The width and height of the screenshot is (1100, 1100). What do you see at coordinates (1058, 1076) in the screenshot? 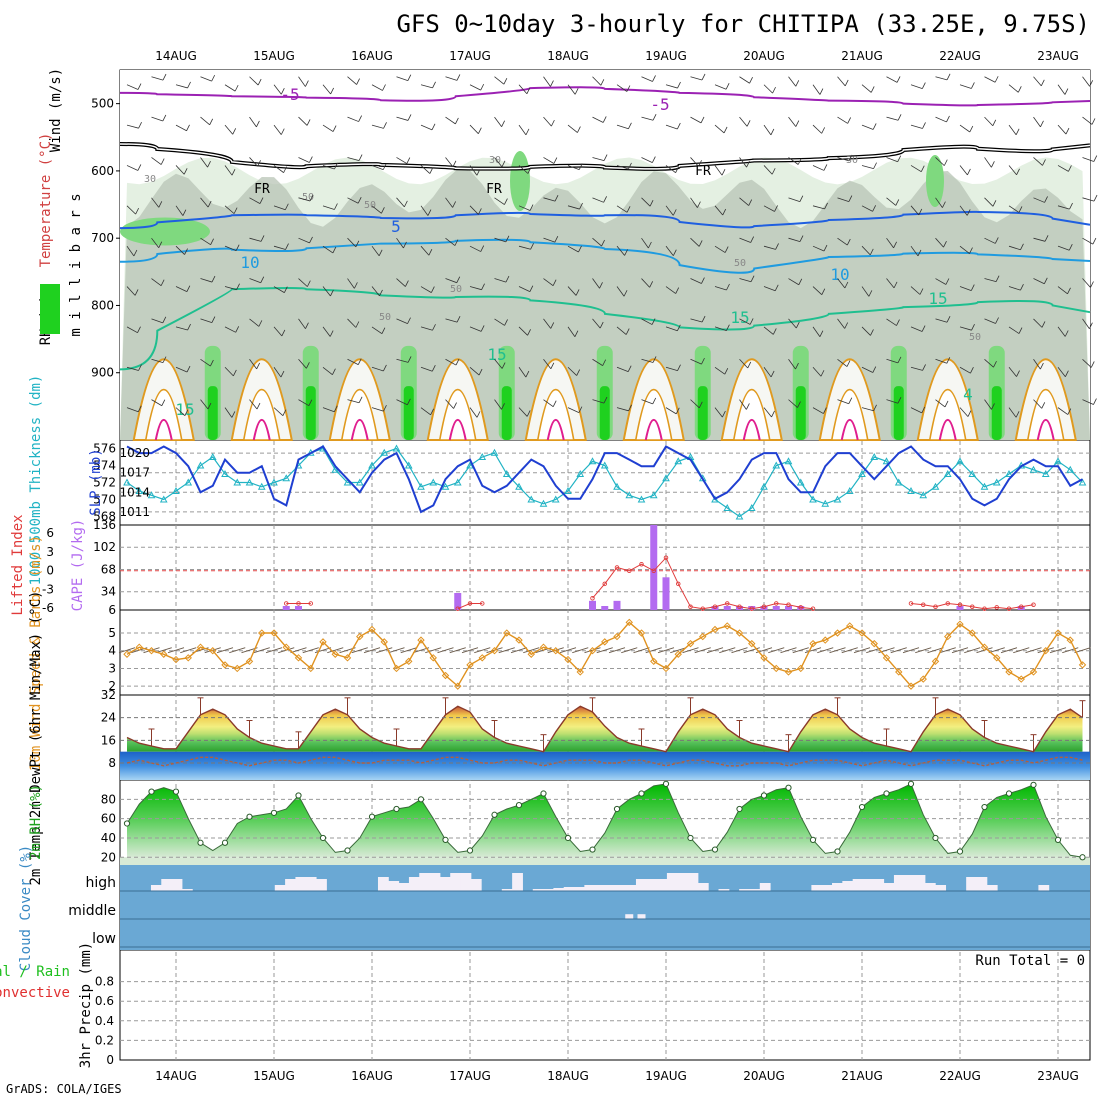
I see `date-label-bottom: 23AUG` at bounding box center [1058, 1076].